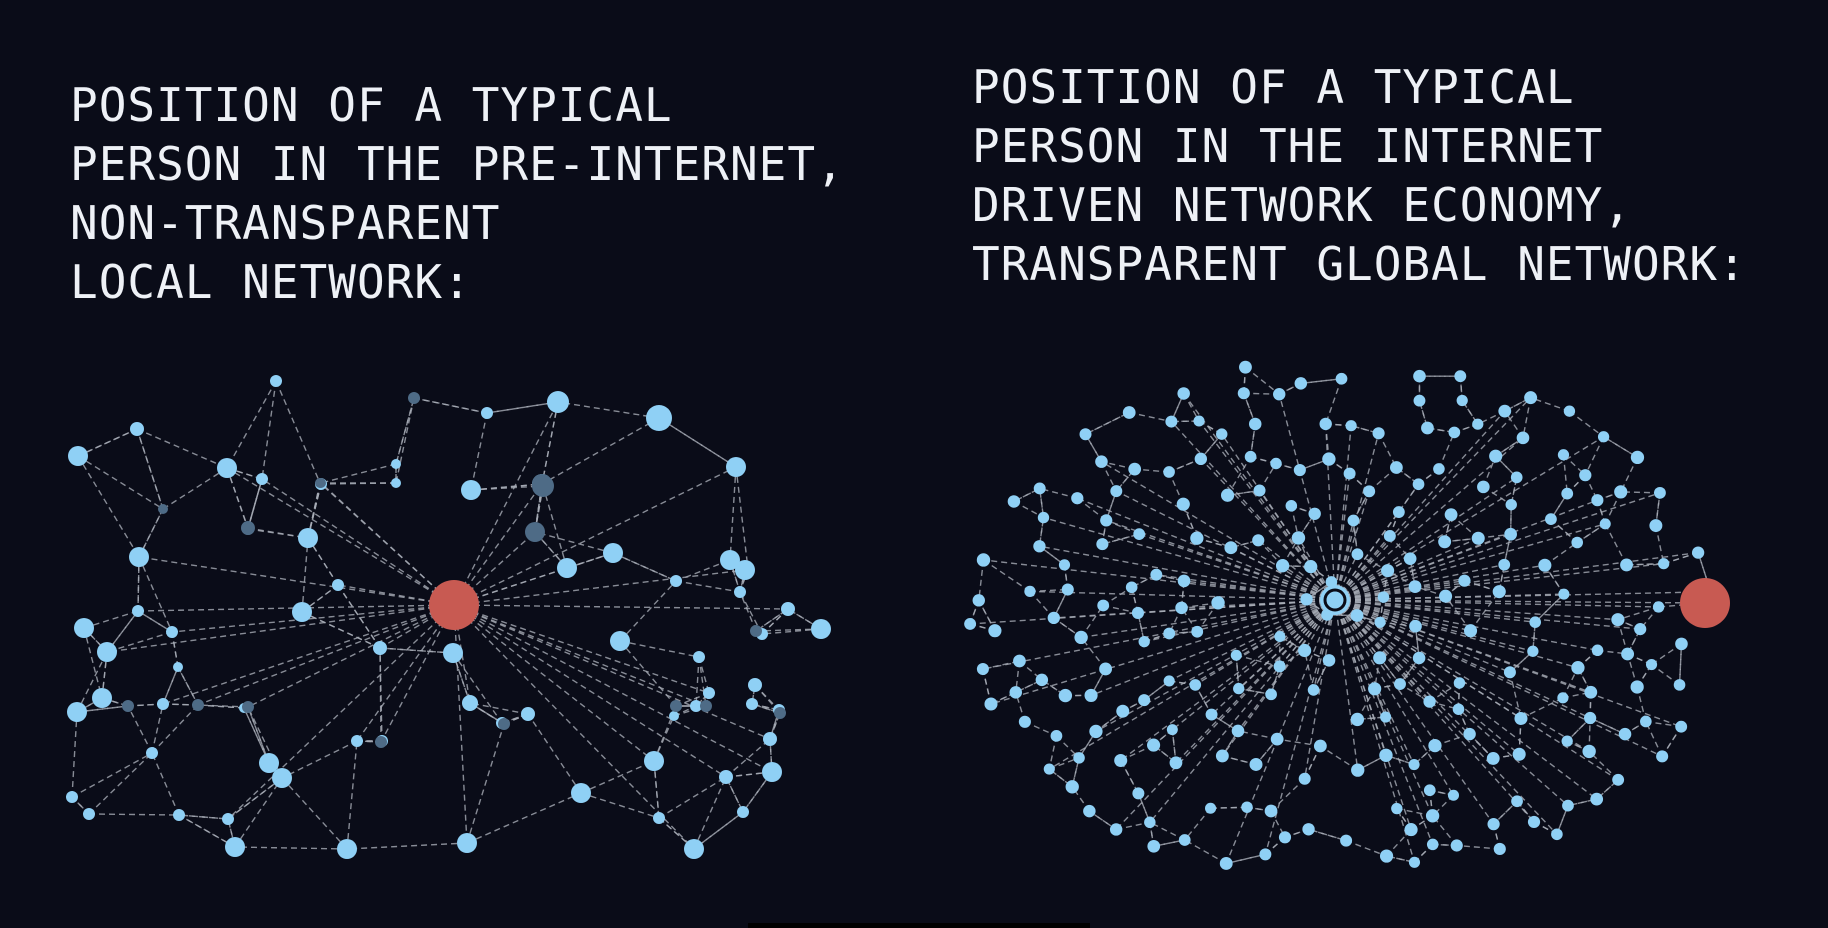 This screenshot has width=1828, height=928. Describe the element at coordinates (371, 105) in the screenshot. I see `left-title-line-1: POSITION OF A TYPICAL` at that location.